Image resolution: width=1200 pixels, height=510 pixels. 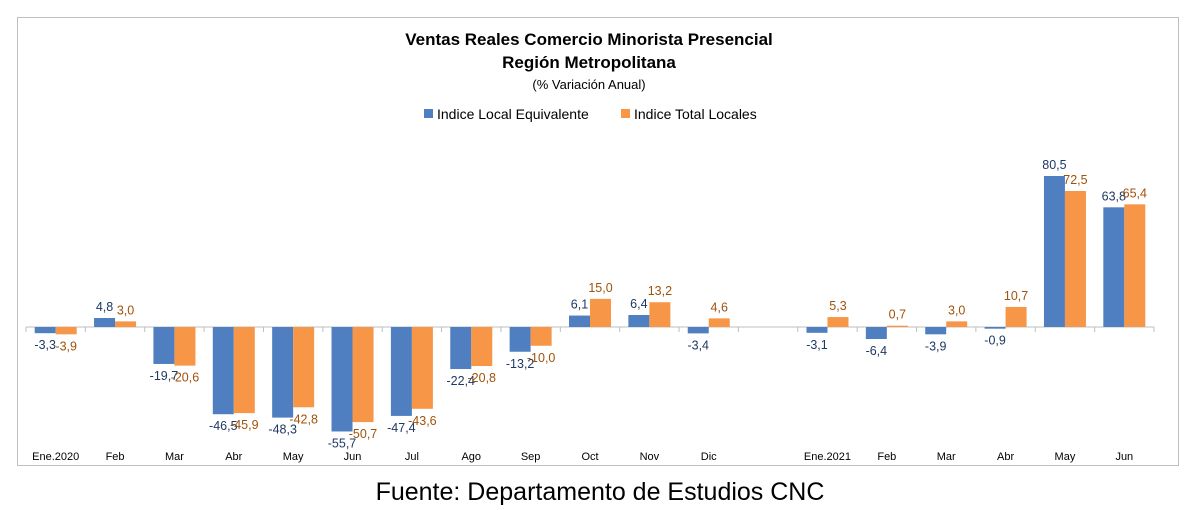 What do you see at coordinates (588, 84) in the screenshot?
I see `chart-subtitle: (% Variación Anual)` at bounding box center [588, 84].